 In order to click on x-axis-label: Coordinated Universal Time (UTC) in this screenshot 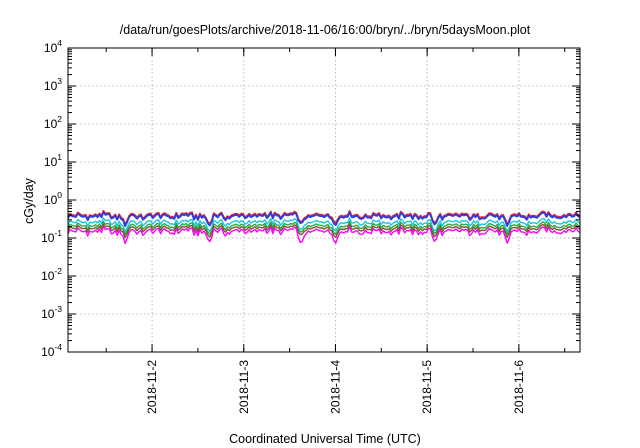, I will do `click(325, 439)`.